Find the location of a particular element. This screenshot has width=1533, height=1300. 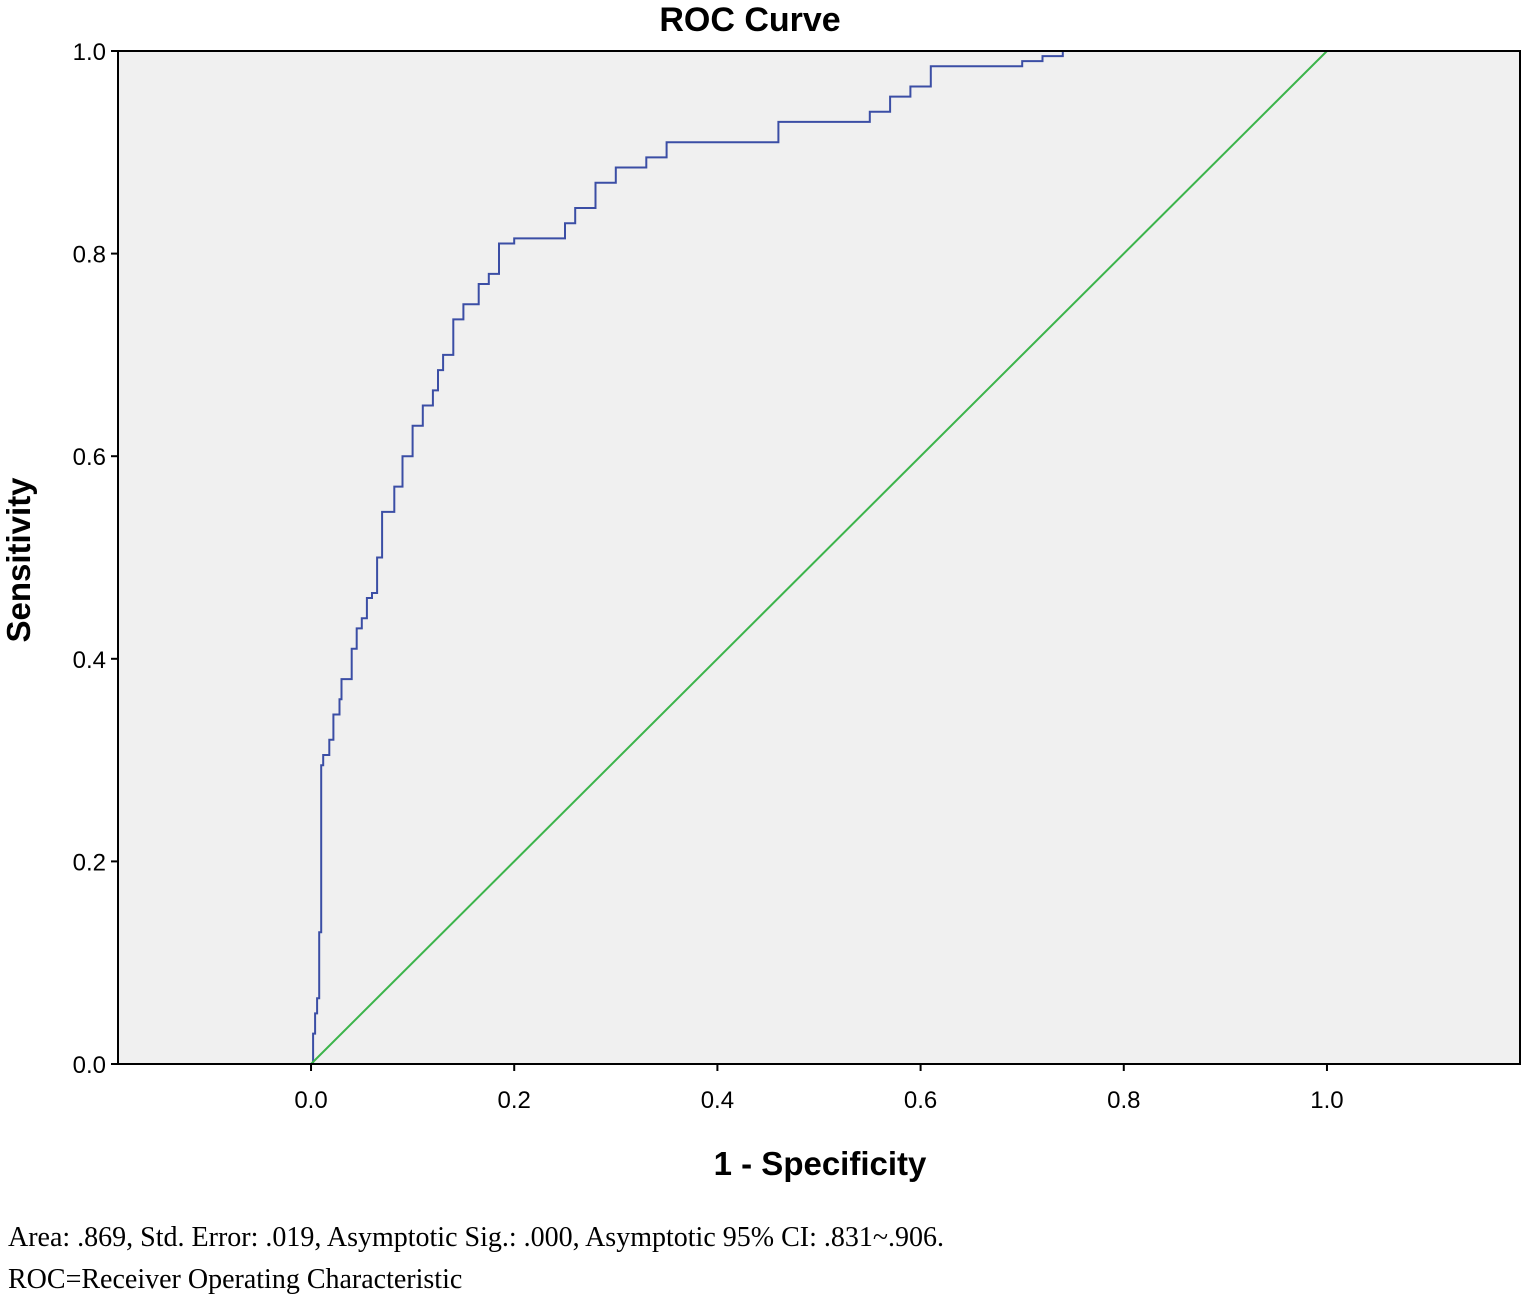

chart-title: ROC Curve is located at coordinates (749, 20).